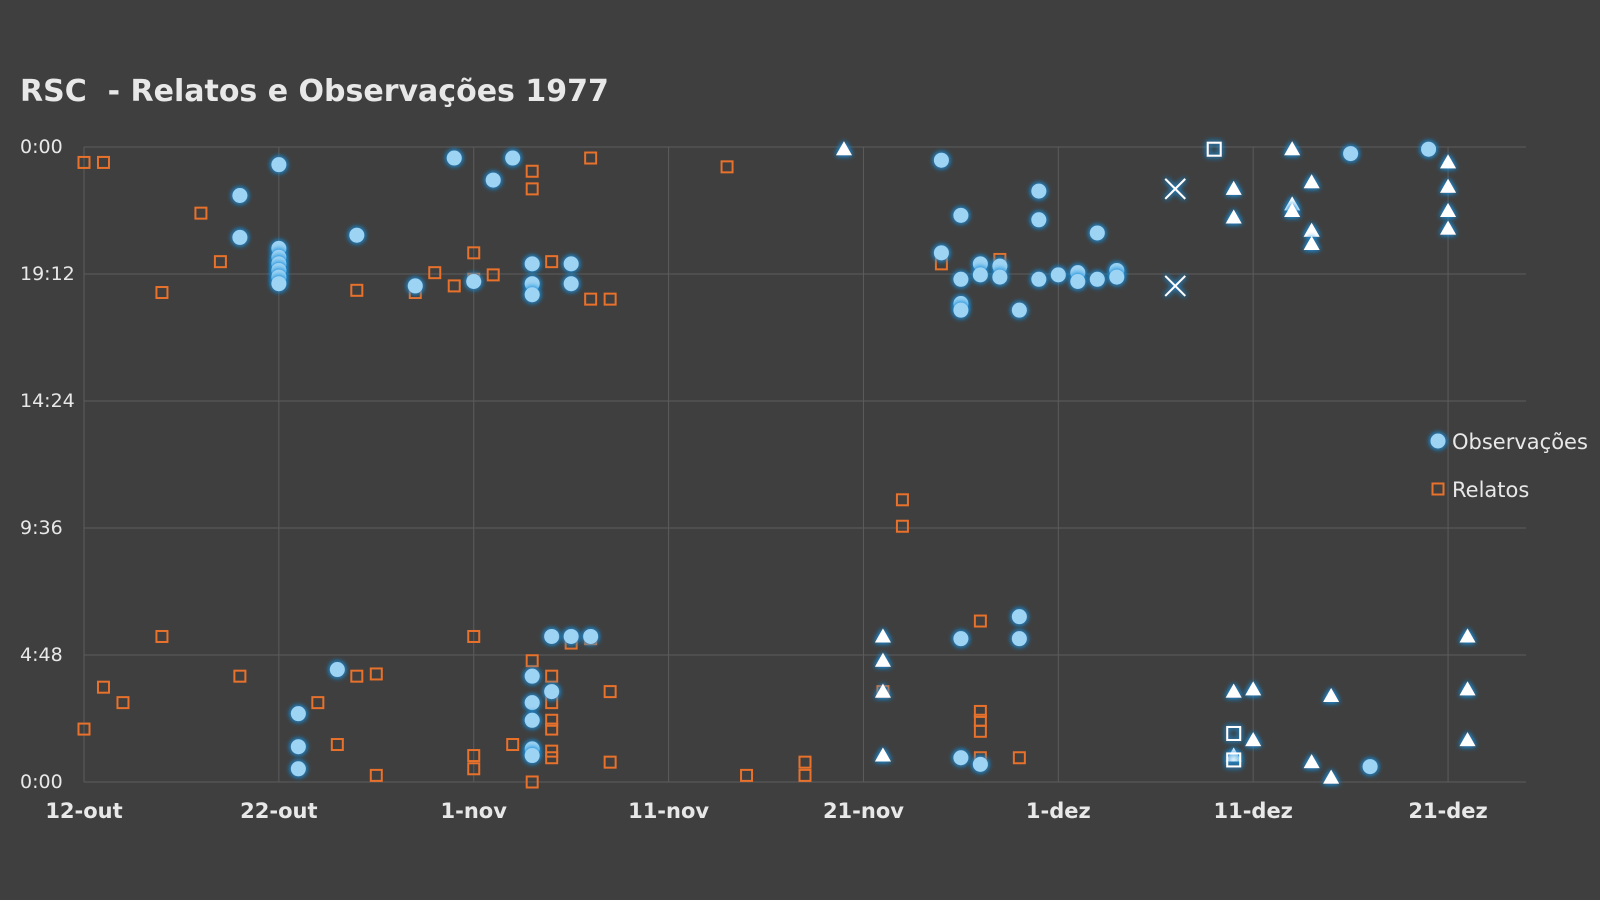 The image size is (1600, 900). Describe the element at coordinates (1252, 811) in the screenshot. I see `x-tick-label: 11-dez` at that location.